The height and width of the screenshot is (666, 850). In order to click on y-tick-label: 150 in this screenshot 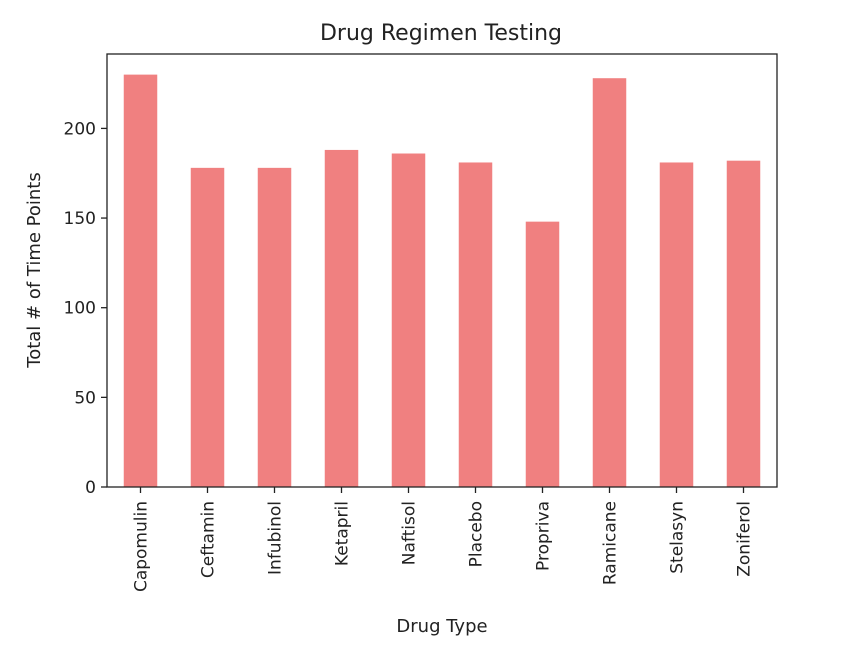, I will do `click(80, 219)`.